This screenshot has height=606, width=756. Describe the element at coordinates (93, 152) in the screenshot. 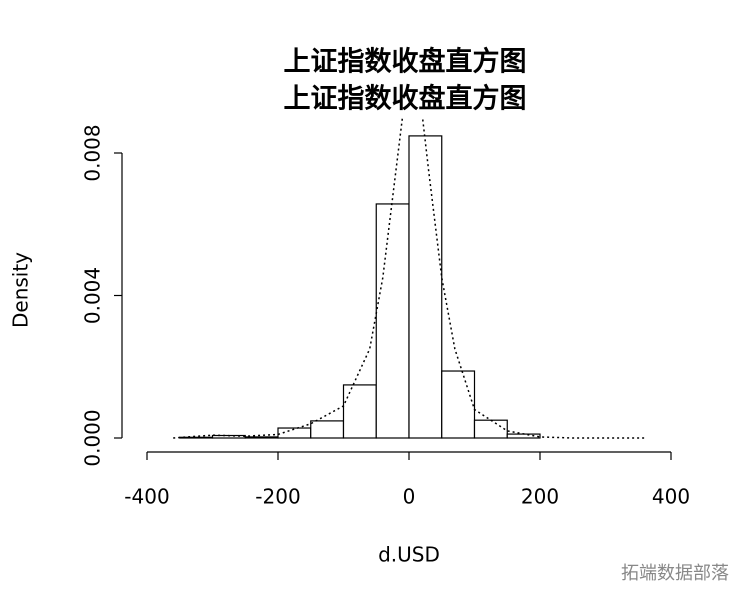

I see `y-tick-label: 0.008` at that location.